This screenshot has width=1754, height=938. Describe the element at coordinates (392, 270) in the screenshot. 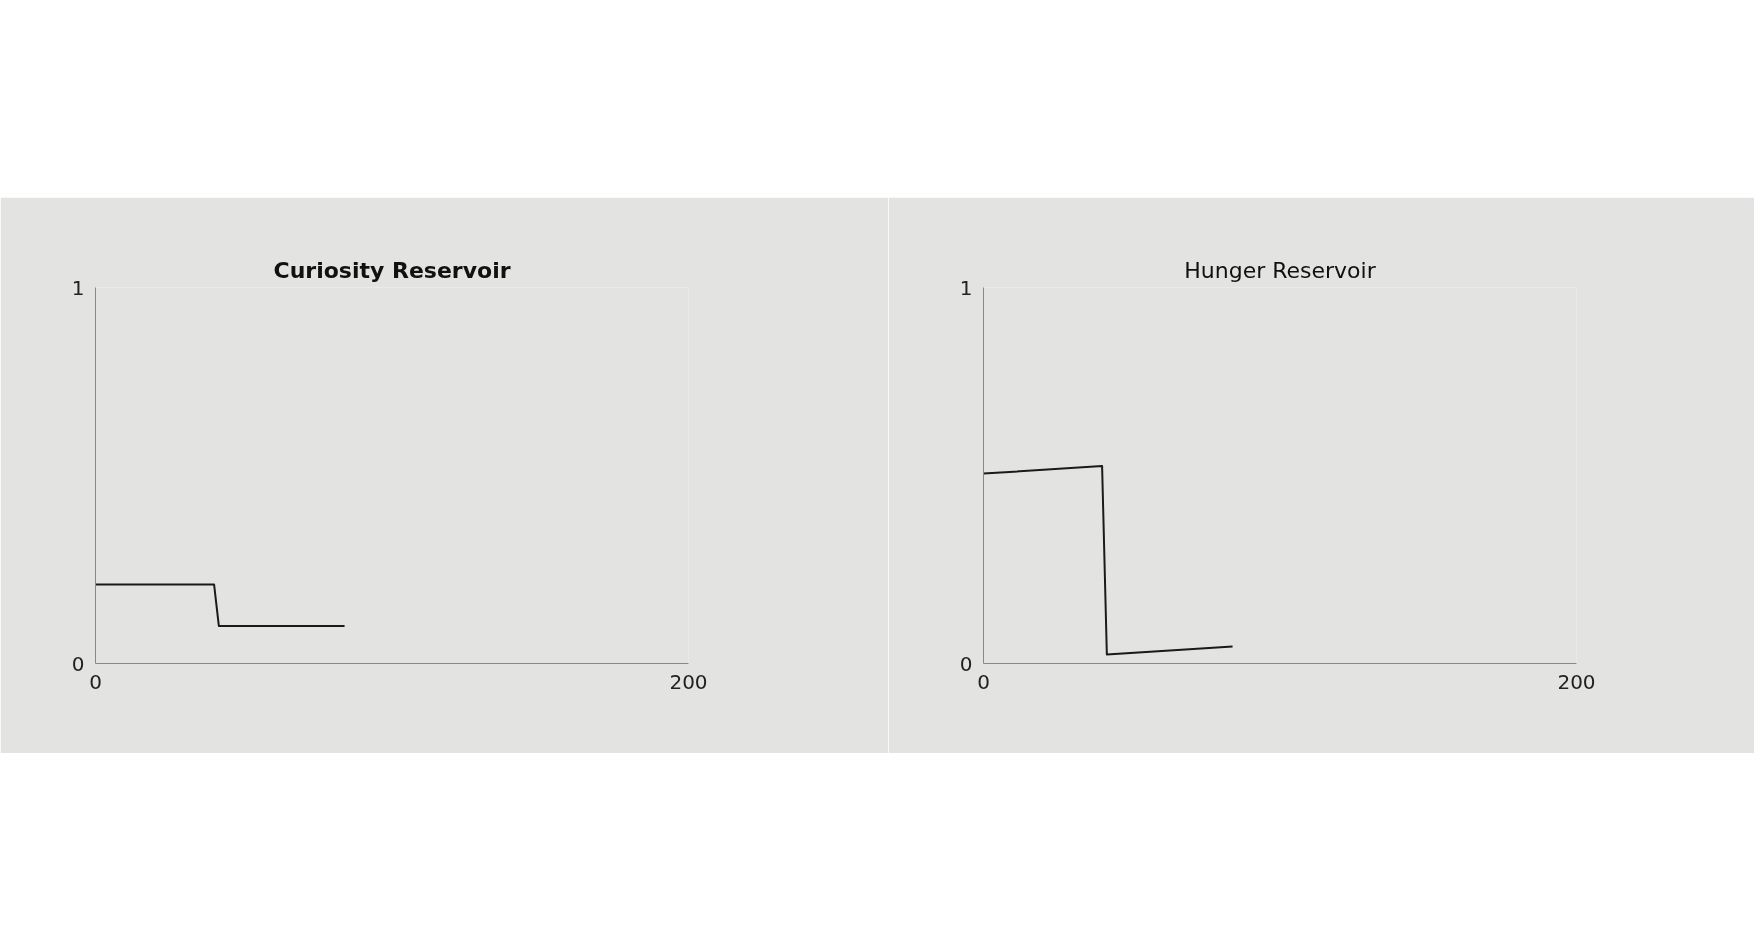

I see `chart-title: Curiosity Reservoir` at that location.